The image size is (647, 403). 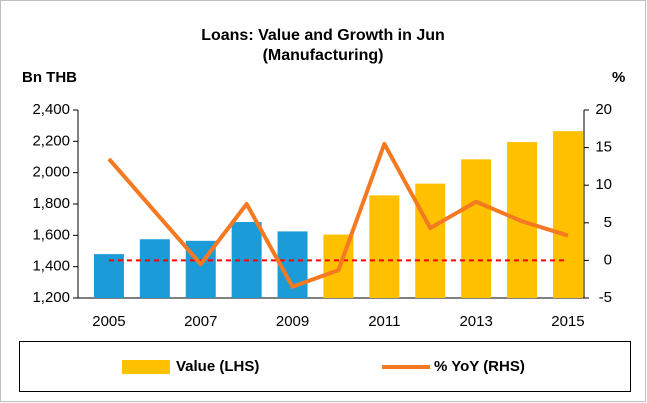 What do you see at coordinates (108, 321) in the screenshot?
I see `x-tick-label: 2005` at bounding box center [108, 321].